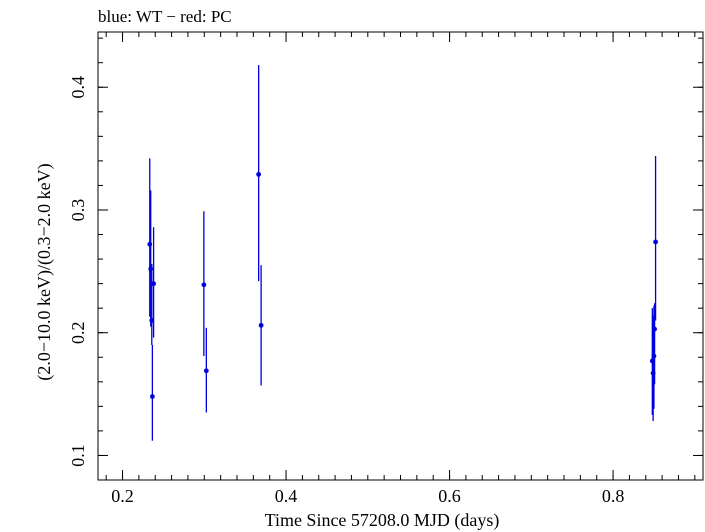  What do you see at coordinates (122, 496) in the screenshot?
I see `x-tick-label: 0.2` at bounding box center [122, 496].